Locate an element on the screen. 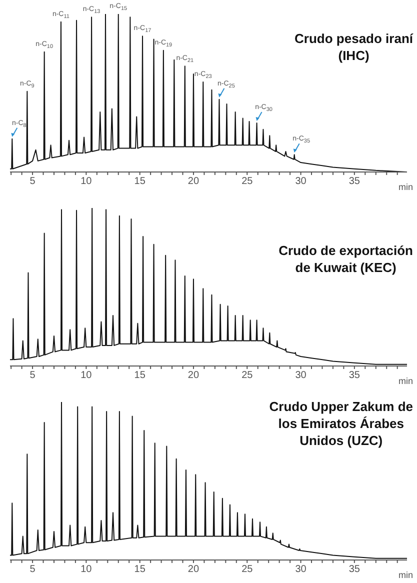 This screenshot has height=583, width=417. text: Crudo Upper Zakum de los Emiratos Árabes Unidos (UZC) is located at coordinates (341, 423).